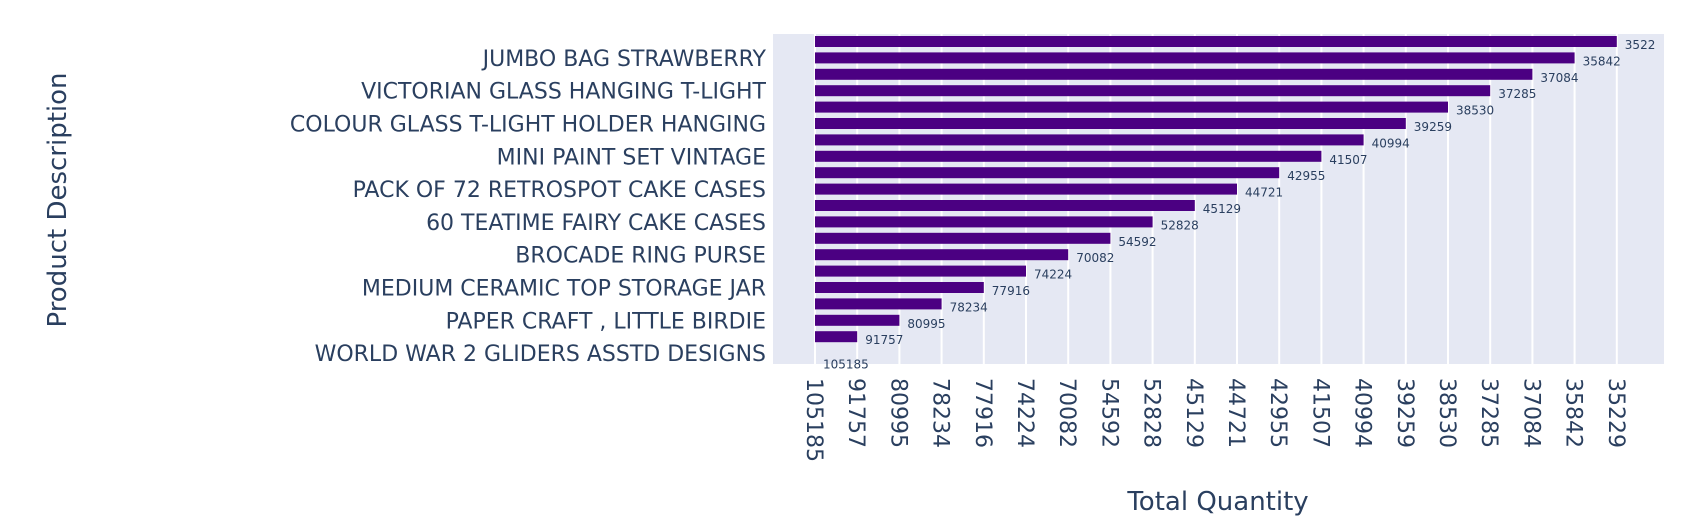  I want to click on y-tick-label: PAPER CRAFT , LITTLE BIRDIE, so click(606, 321).